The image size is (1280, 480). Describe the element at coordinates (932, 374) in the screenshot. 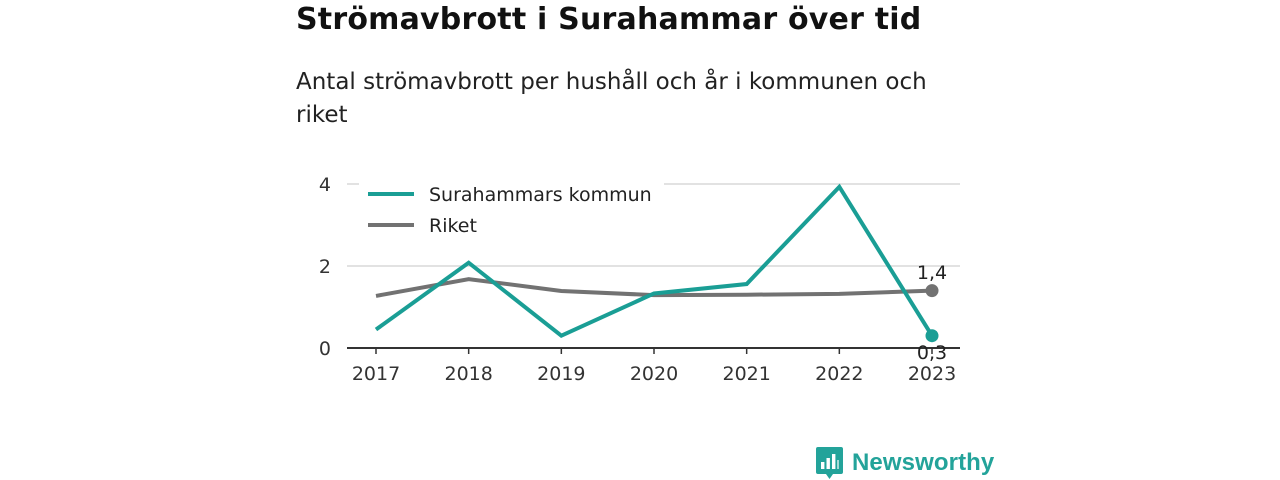

I see `x-tick-label: 2023` at that location.